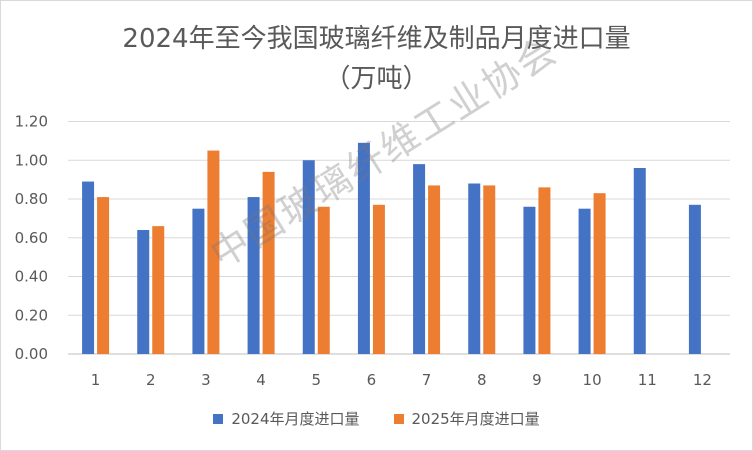  What do you see at coordinates (316, 380) in the screenshot?
I see `x-tick-label: 5` at bounding box center [316, 380].